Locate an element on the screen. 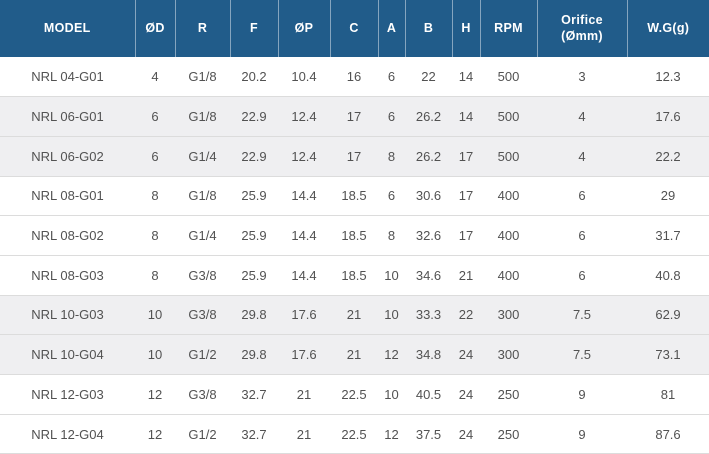 The image size is (709, 454). table-row: NRL 04-G01 4 G1/8 20.2 10.4 16 6 22 14 500 3 12.3 is located at coordinates (354, 77).